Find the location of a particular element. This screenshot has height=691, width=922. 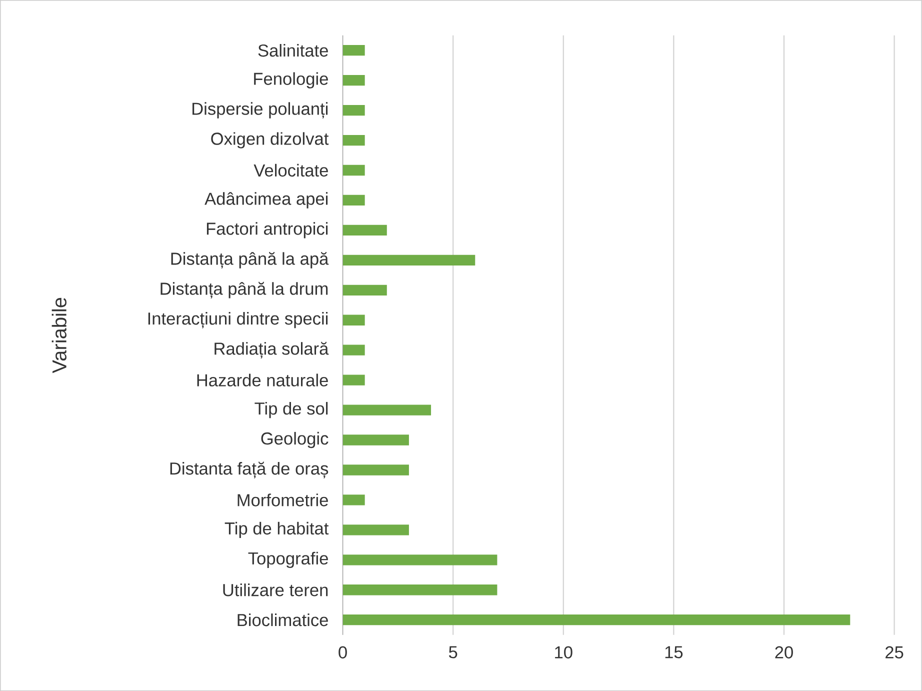

y-tick-label: Factori antropici is located at coordinates (267, 230).